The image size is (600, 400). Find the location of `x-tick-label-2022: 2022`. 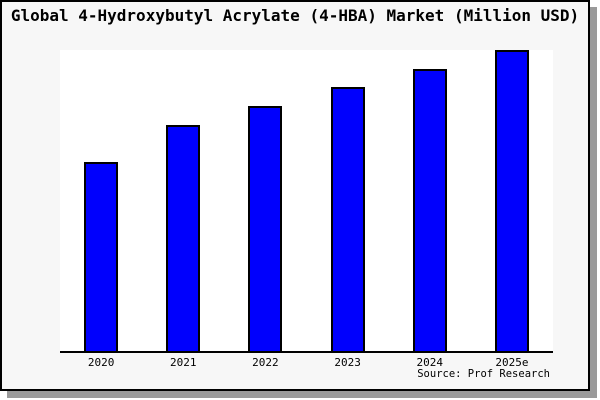

x-tick-label-2022: 2022 is located at coordinates (265, 362).